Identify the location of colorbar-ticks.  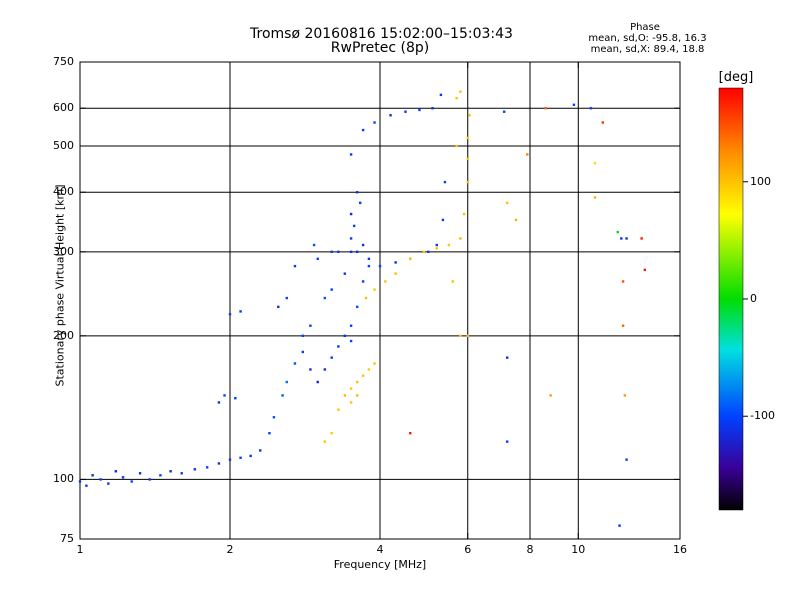
(745, 299).